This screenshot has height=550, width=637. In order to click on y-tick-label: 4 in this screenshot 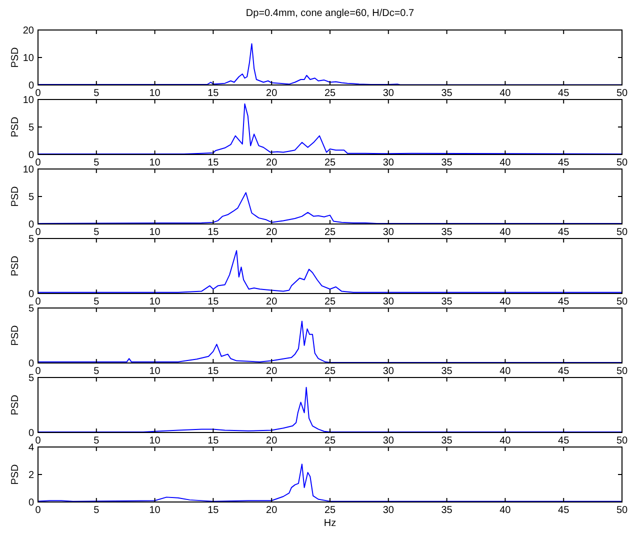, I will do `click(31, 448)`.